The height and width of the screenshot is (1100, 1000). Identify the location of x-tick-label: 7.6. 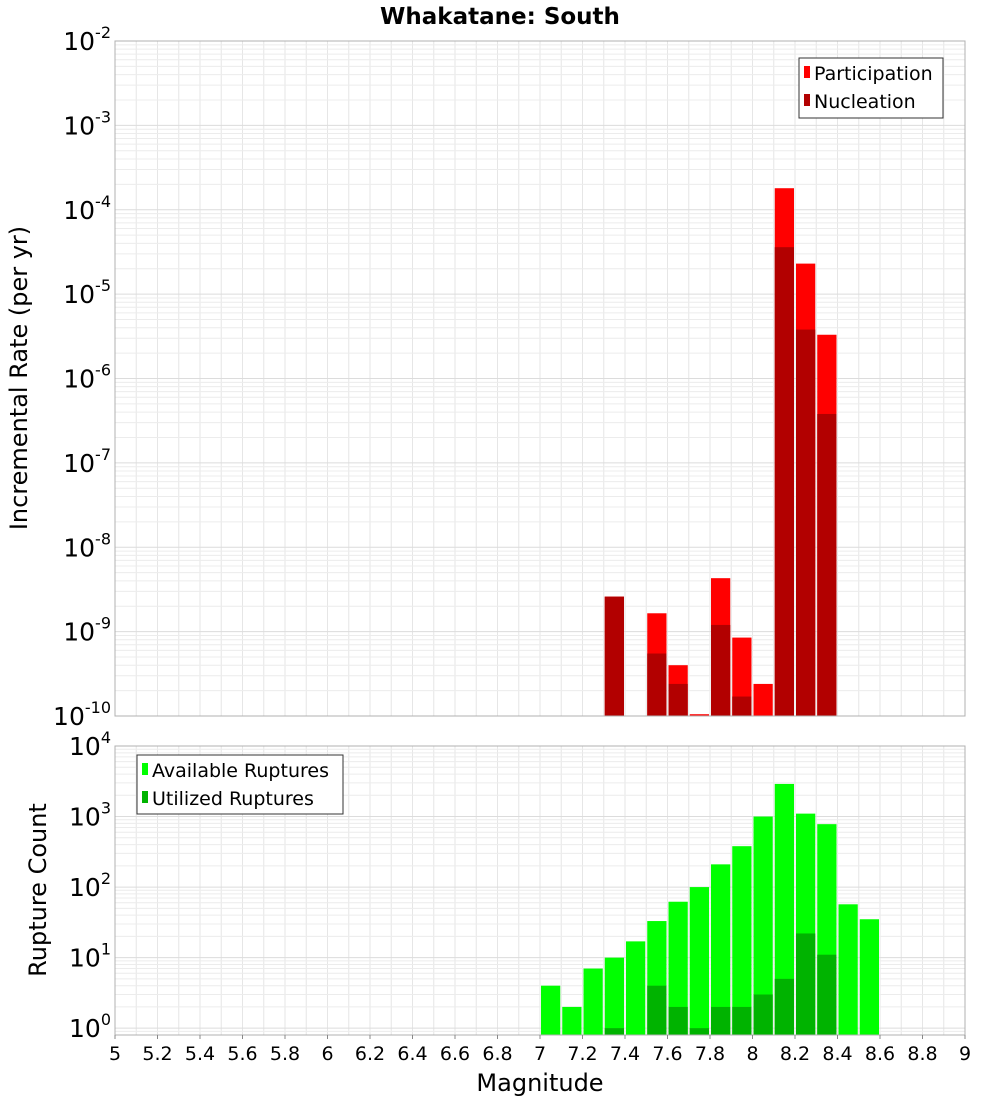
(667, 1054).